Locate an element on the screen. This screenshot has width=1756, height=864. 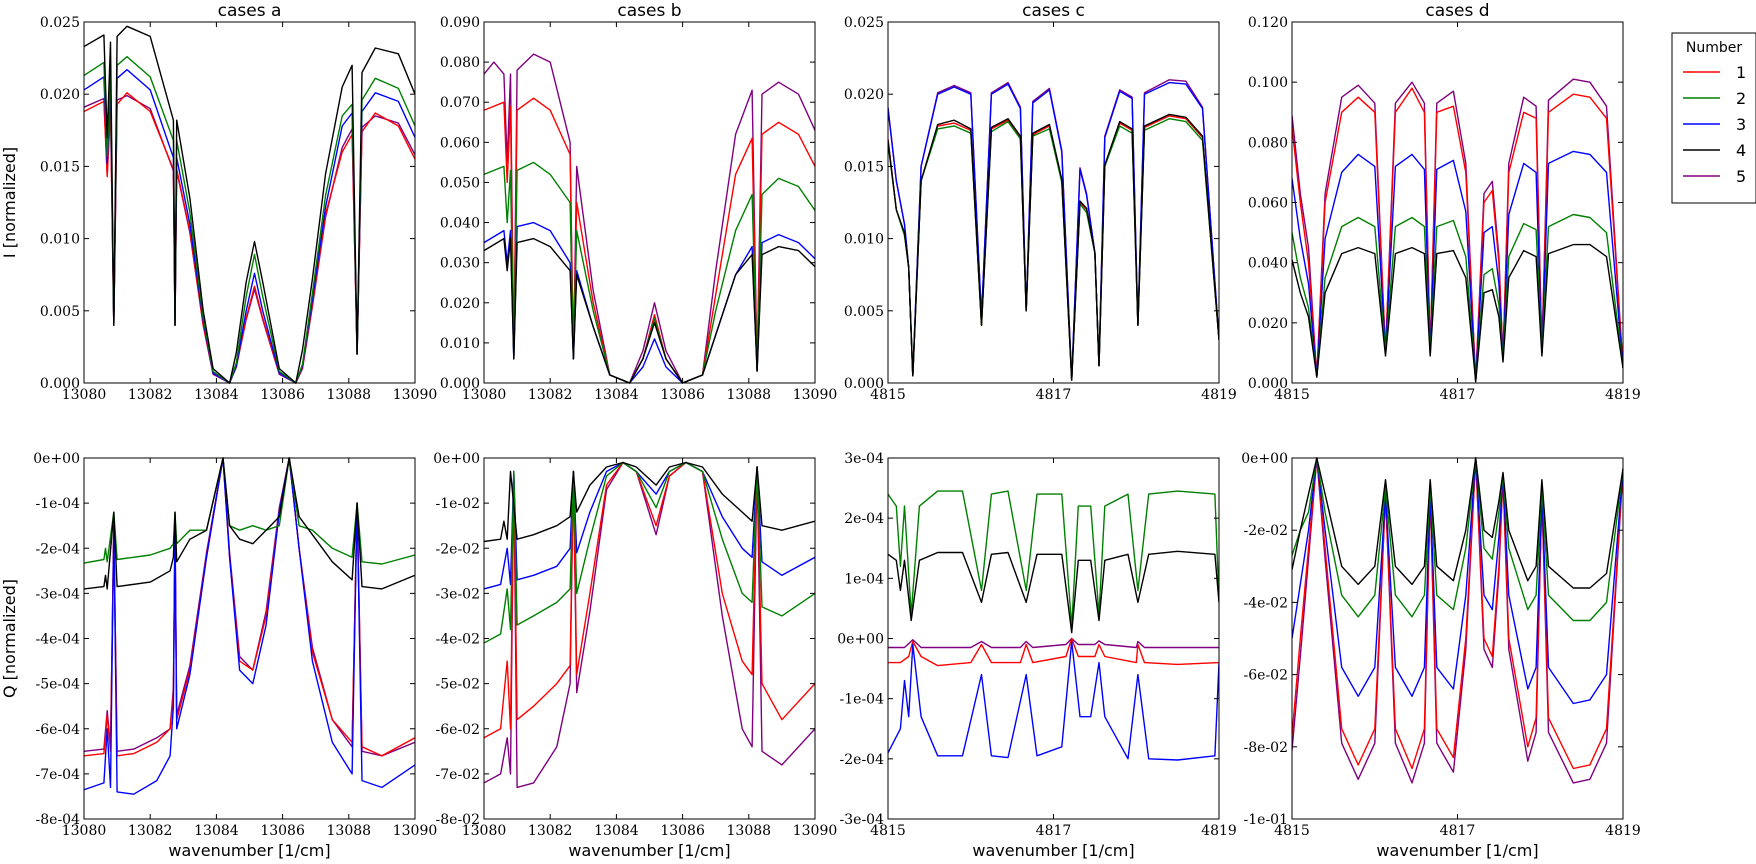
y-tick-label: -1e-01 is located at coordinates (1266, 820).